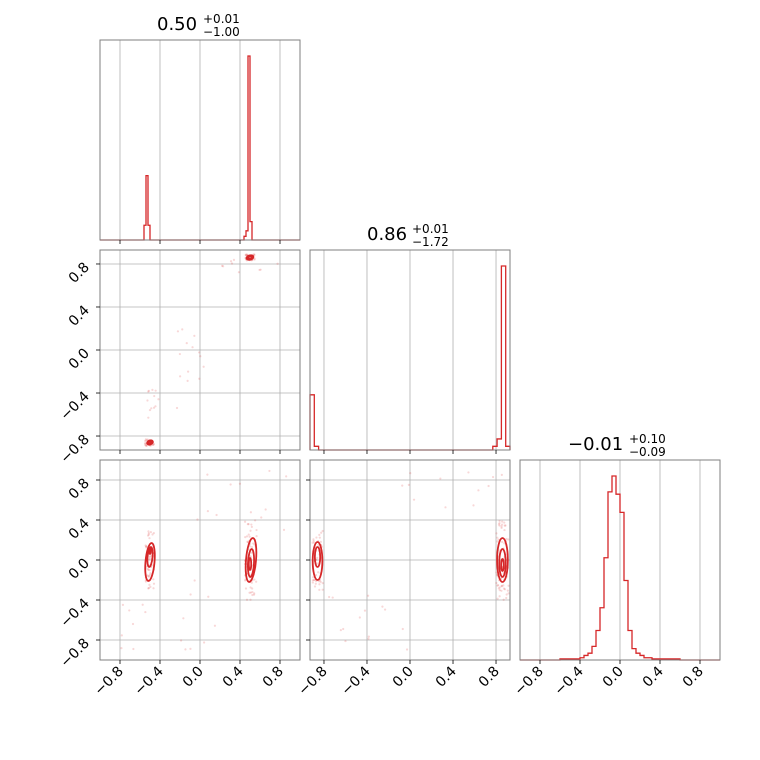  Describe the element at coordinates (430, 229) in the screenshot. I see `title-upper-error: +0.01` at that location.